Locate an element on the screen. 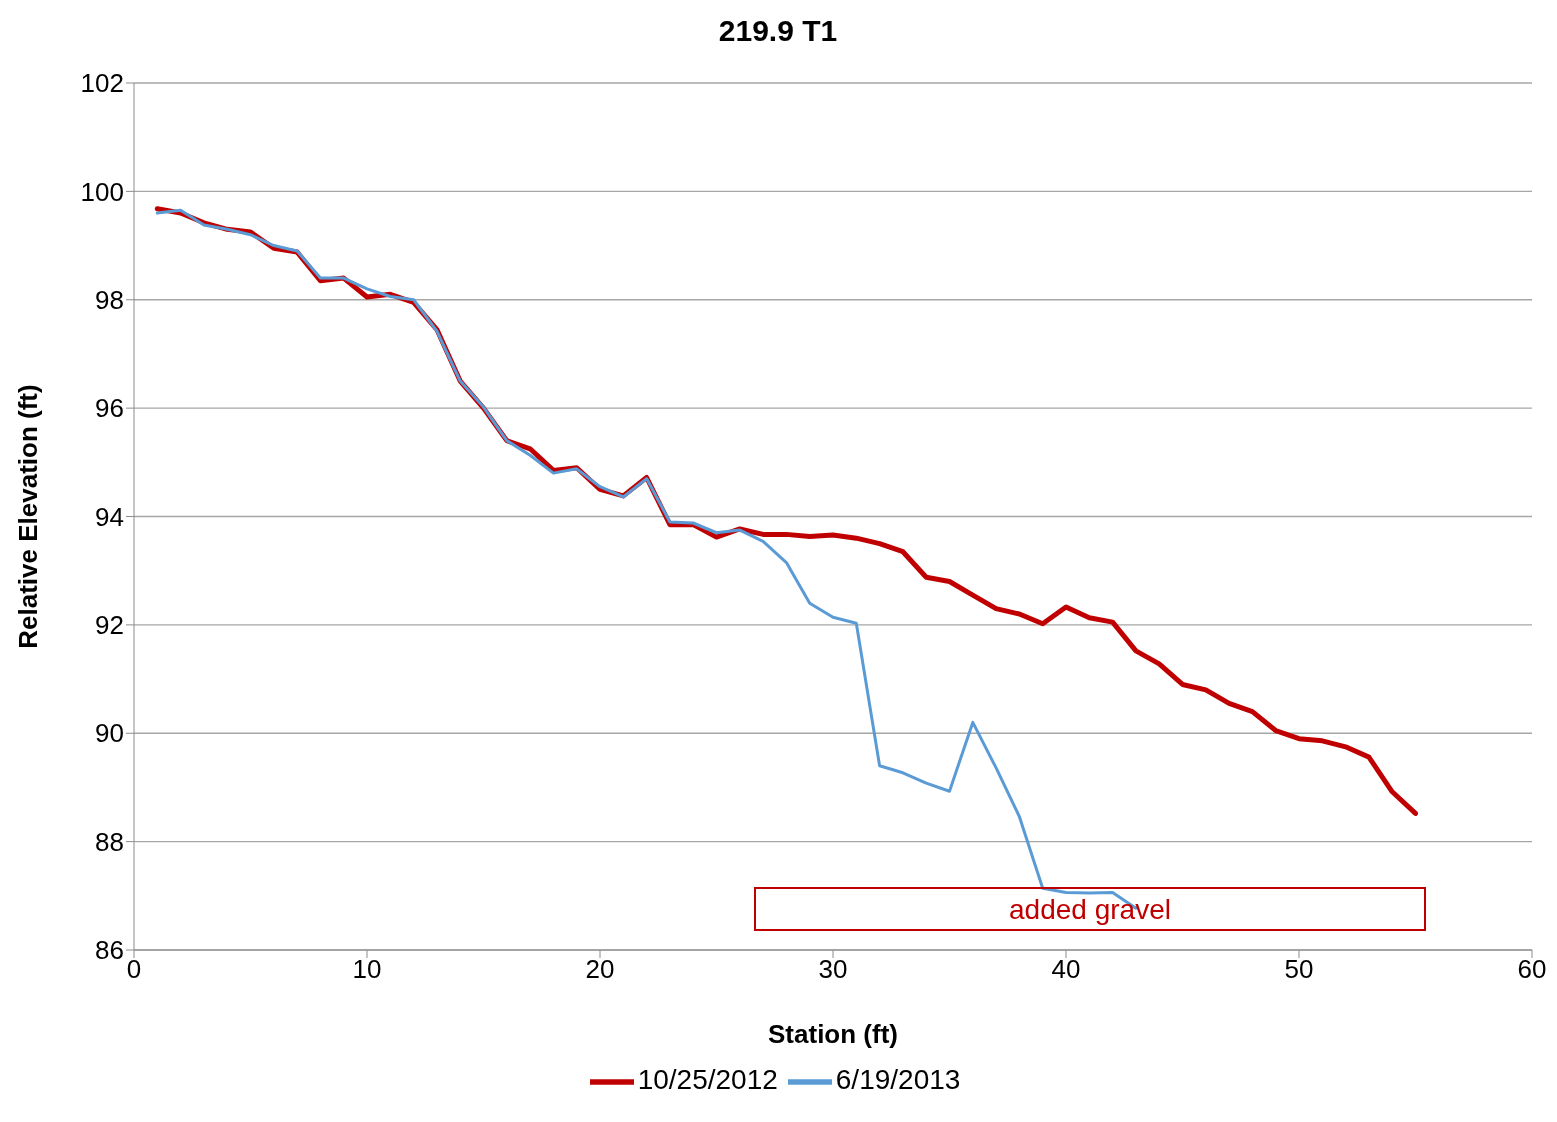  y-tick-label: 94 is located at coordinates (109, 516).